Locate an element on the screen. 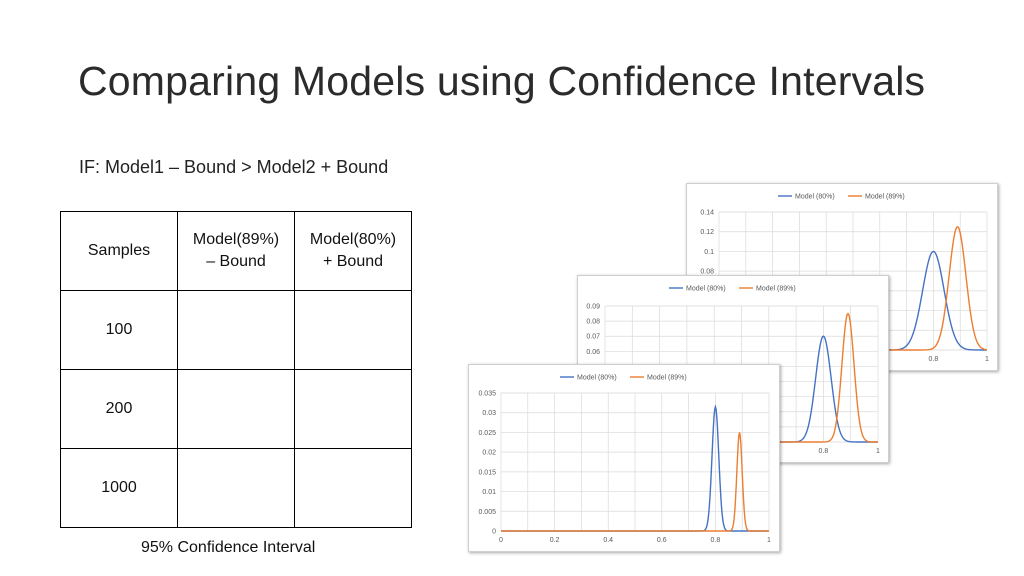  header-model89-text: Model(89%) – Bound is located at coordinates (236, 250).